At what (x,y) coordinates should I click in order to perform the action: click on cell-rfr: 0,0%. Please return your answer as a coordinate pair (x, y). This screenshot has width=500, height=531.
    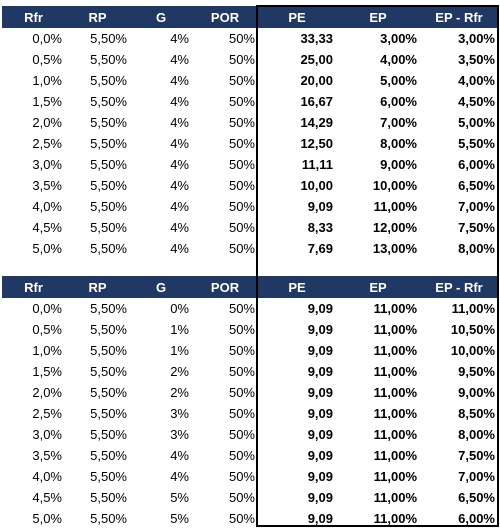
    Looking at the image, I should click on (47, 308).